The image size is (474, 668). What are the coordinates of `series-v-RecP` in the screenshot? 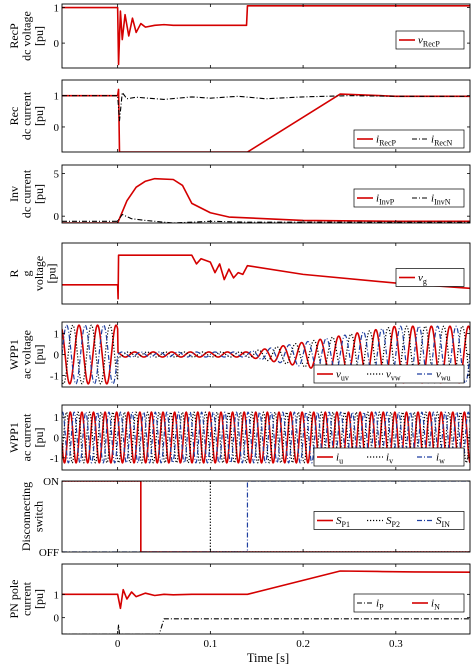 It's located at (266, 35).